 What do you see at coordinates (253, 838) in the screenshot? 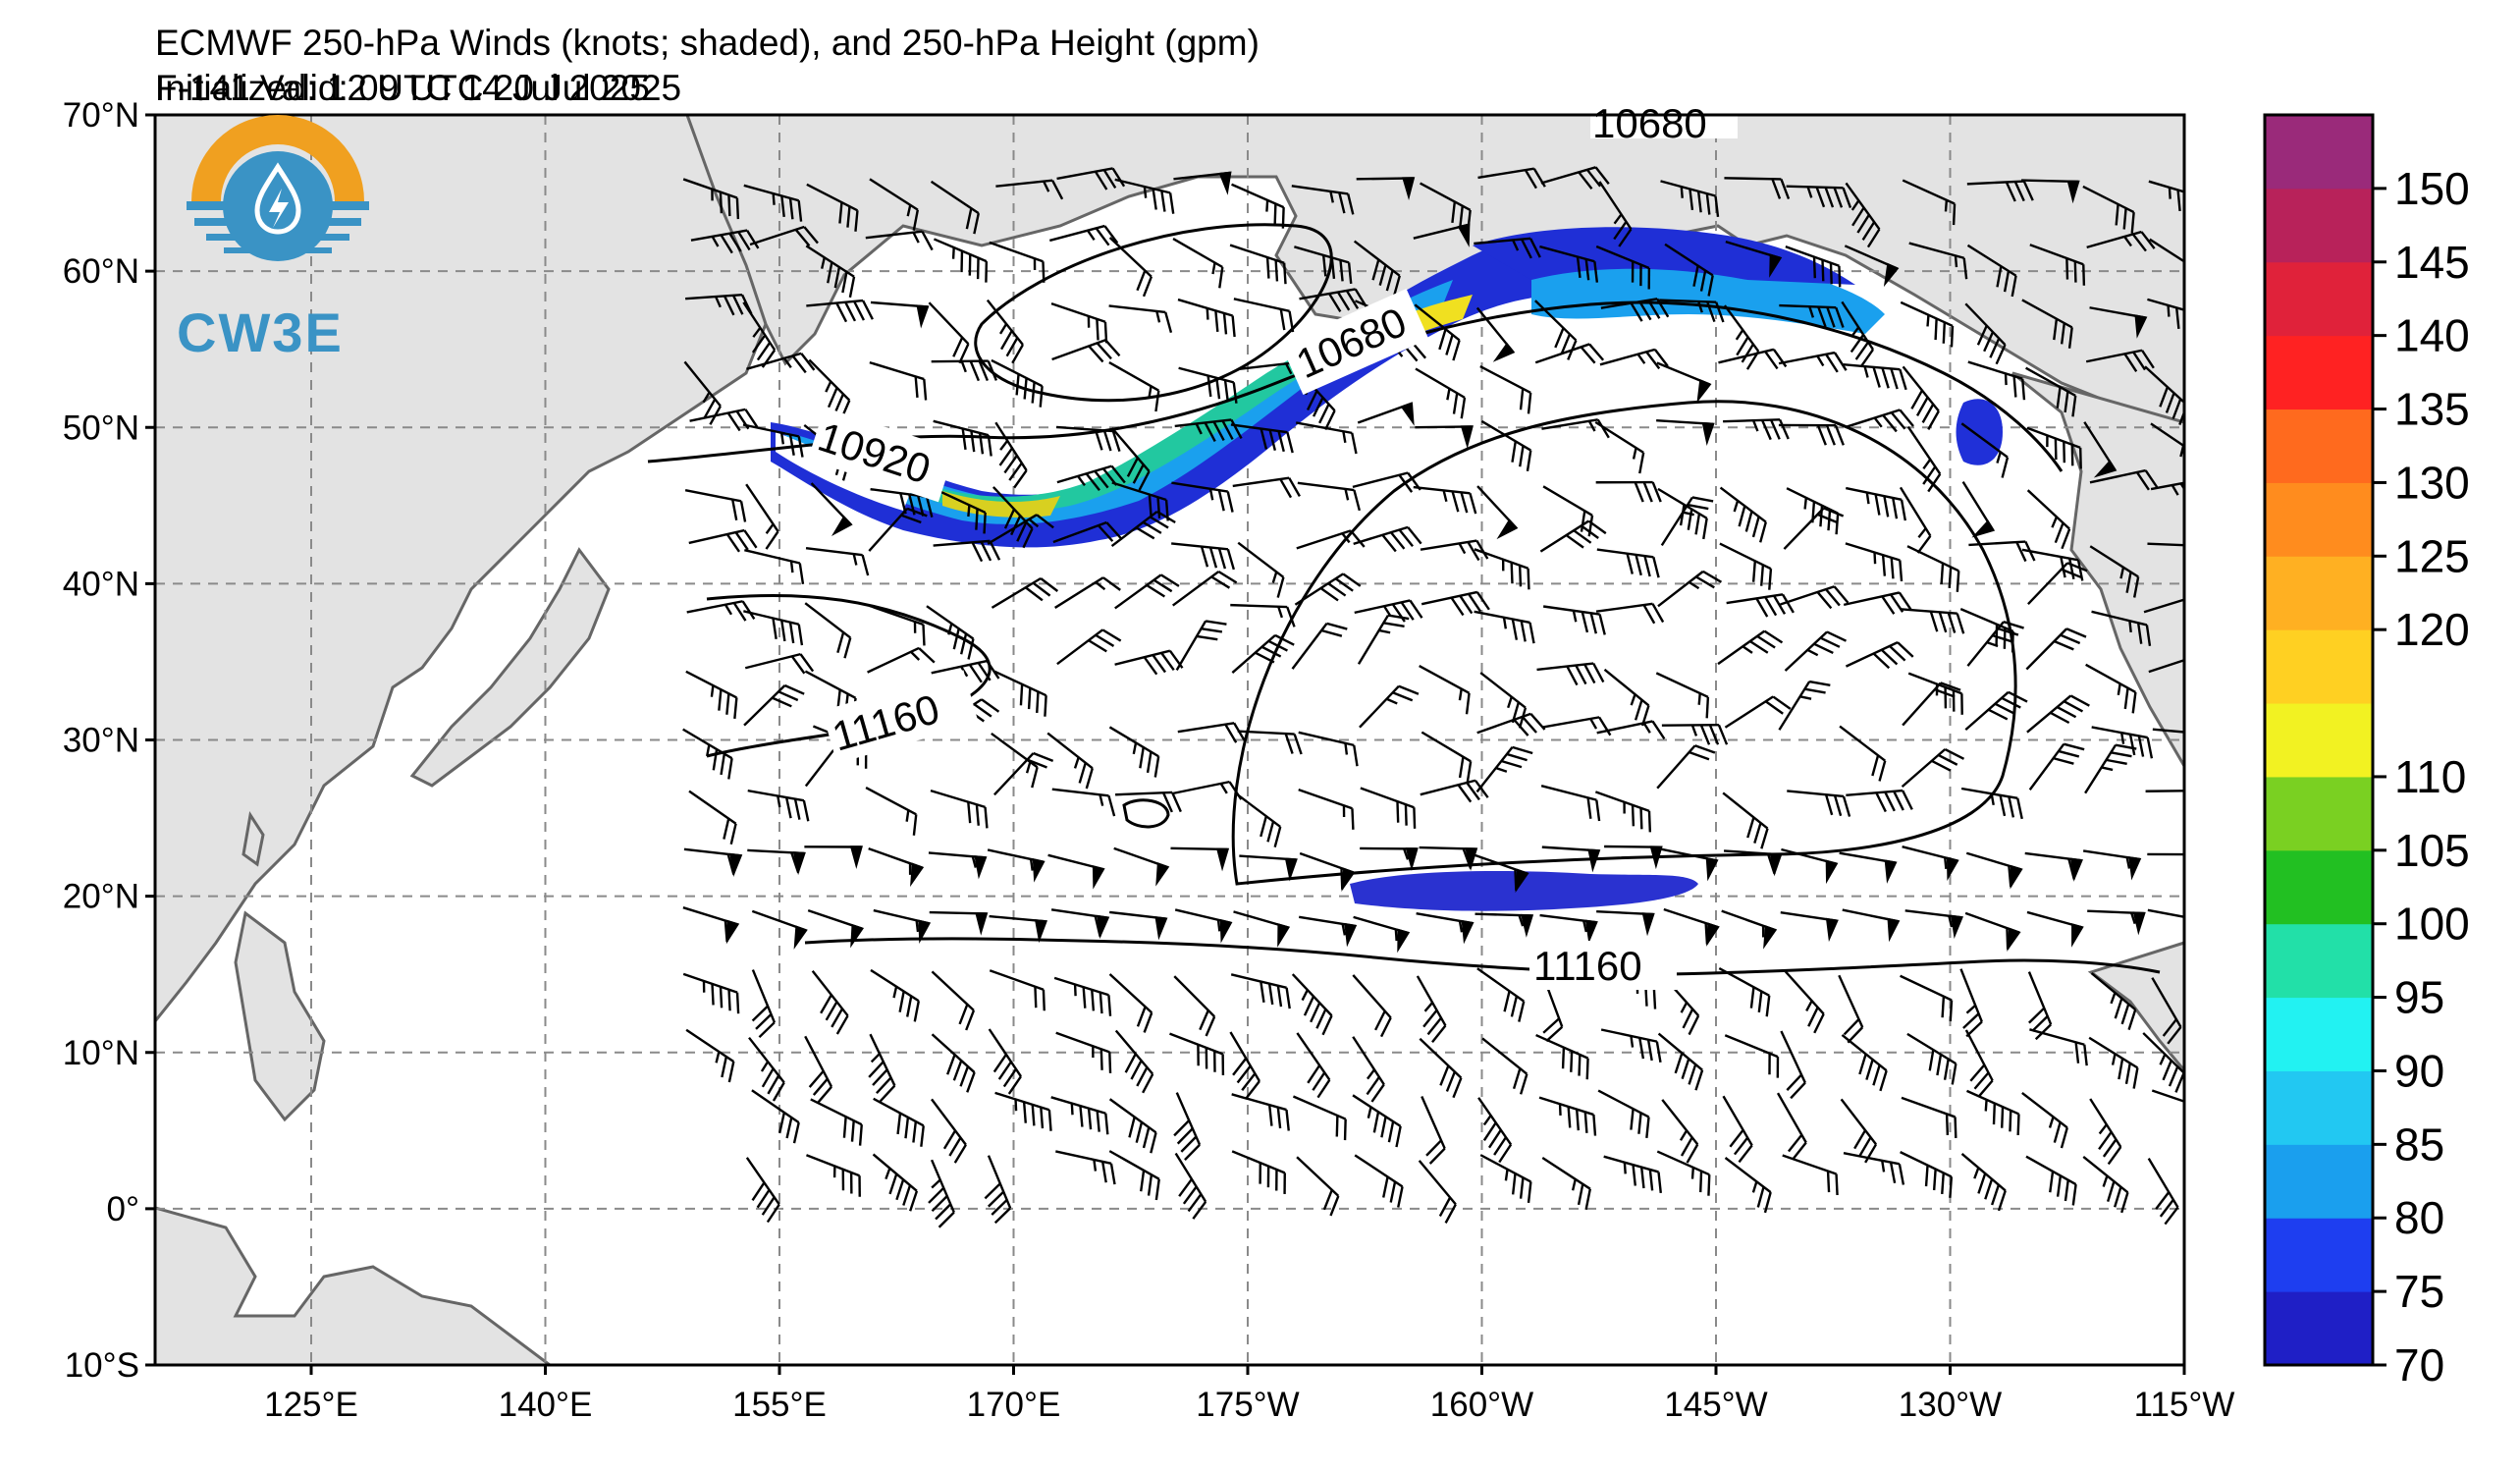
I see `taiwan-landmass` at bounding box center [253, 838].